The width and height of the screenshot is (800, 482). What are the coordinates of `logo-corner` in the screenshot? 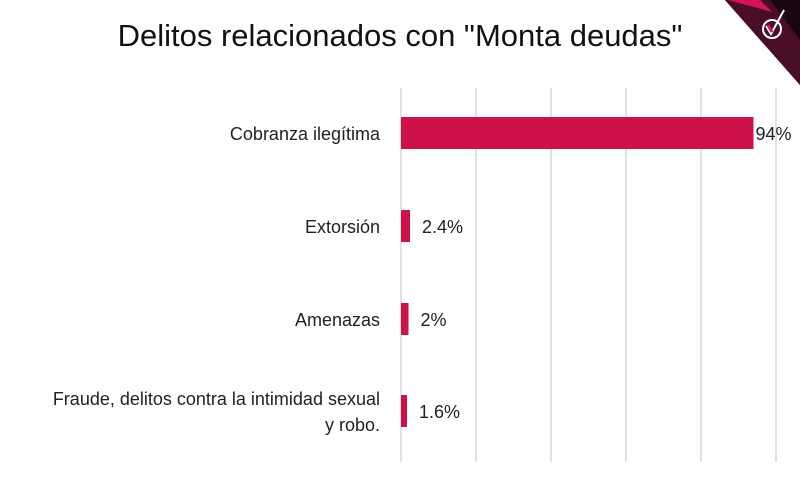 It's located at (762, 42).